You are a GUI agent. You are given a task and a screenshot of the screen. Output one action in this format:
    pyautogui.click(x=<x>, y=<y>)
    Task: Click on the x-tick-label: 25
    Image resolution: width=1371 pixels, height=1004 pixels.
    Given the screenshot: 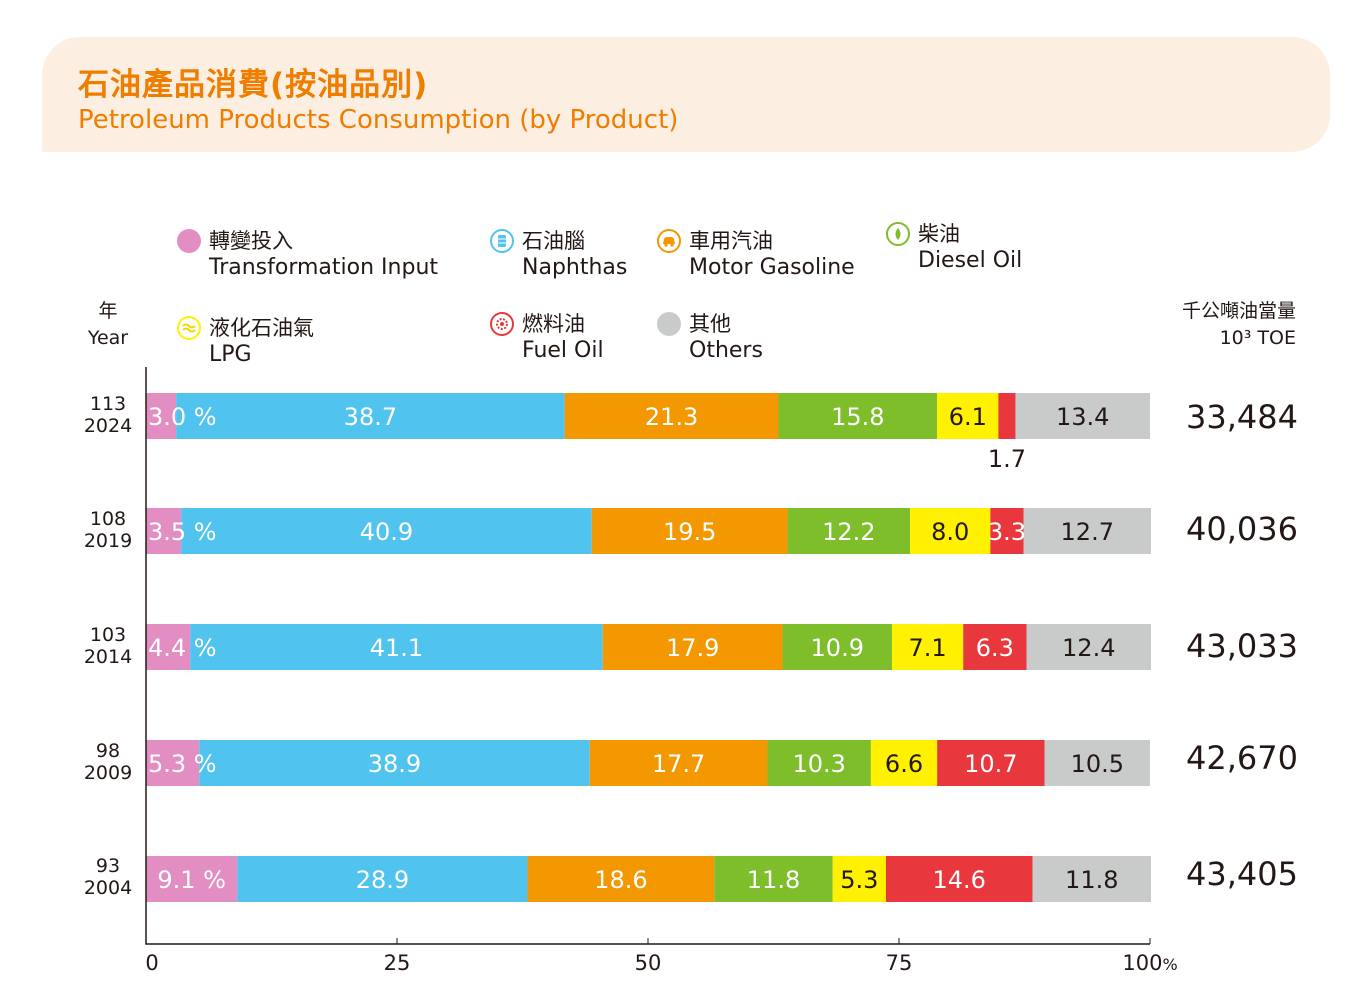 What is the action you would take?
    pyautogui.click(x=397, y=963)
    